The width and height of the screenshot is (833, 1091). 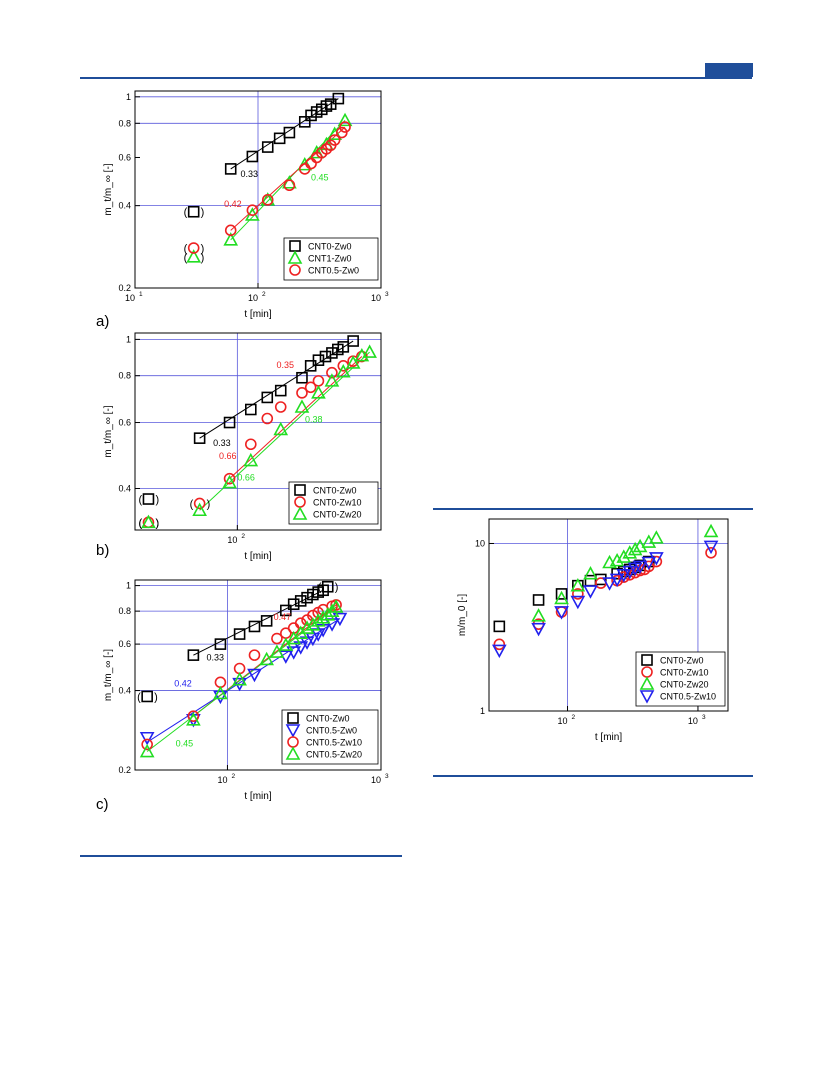 I want to click on header-page-tab, so click(x=729, y=70).